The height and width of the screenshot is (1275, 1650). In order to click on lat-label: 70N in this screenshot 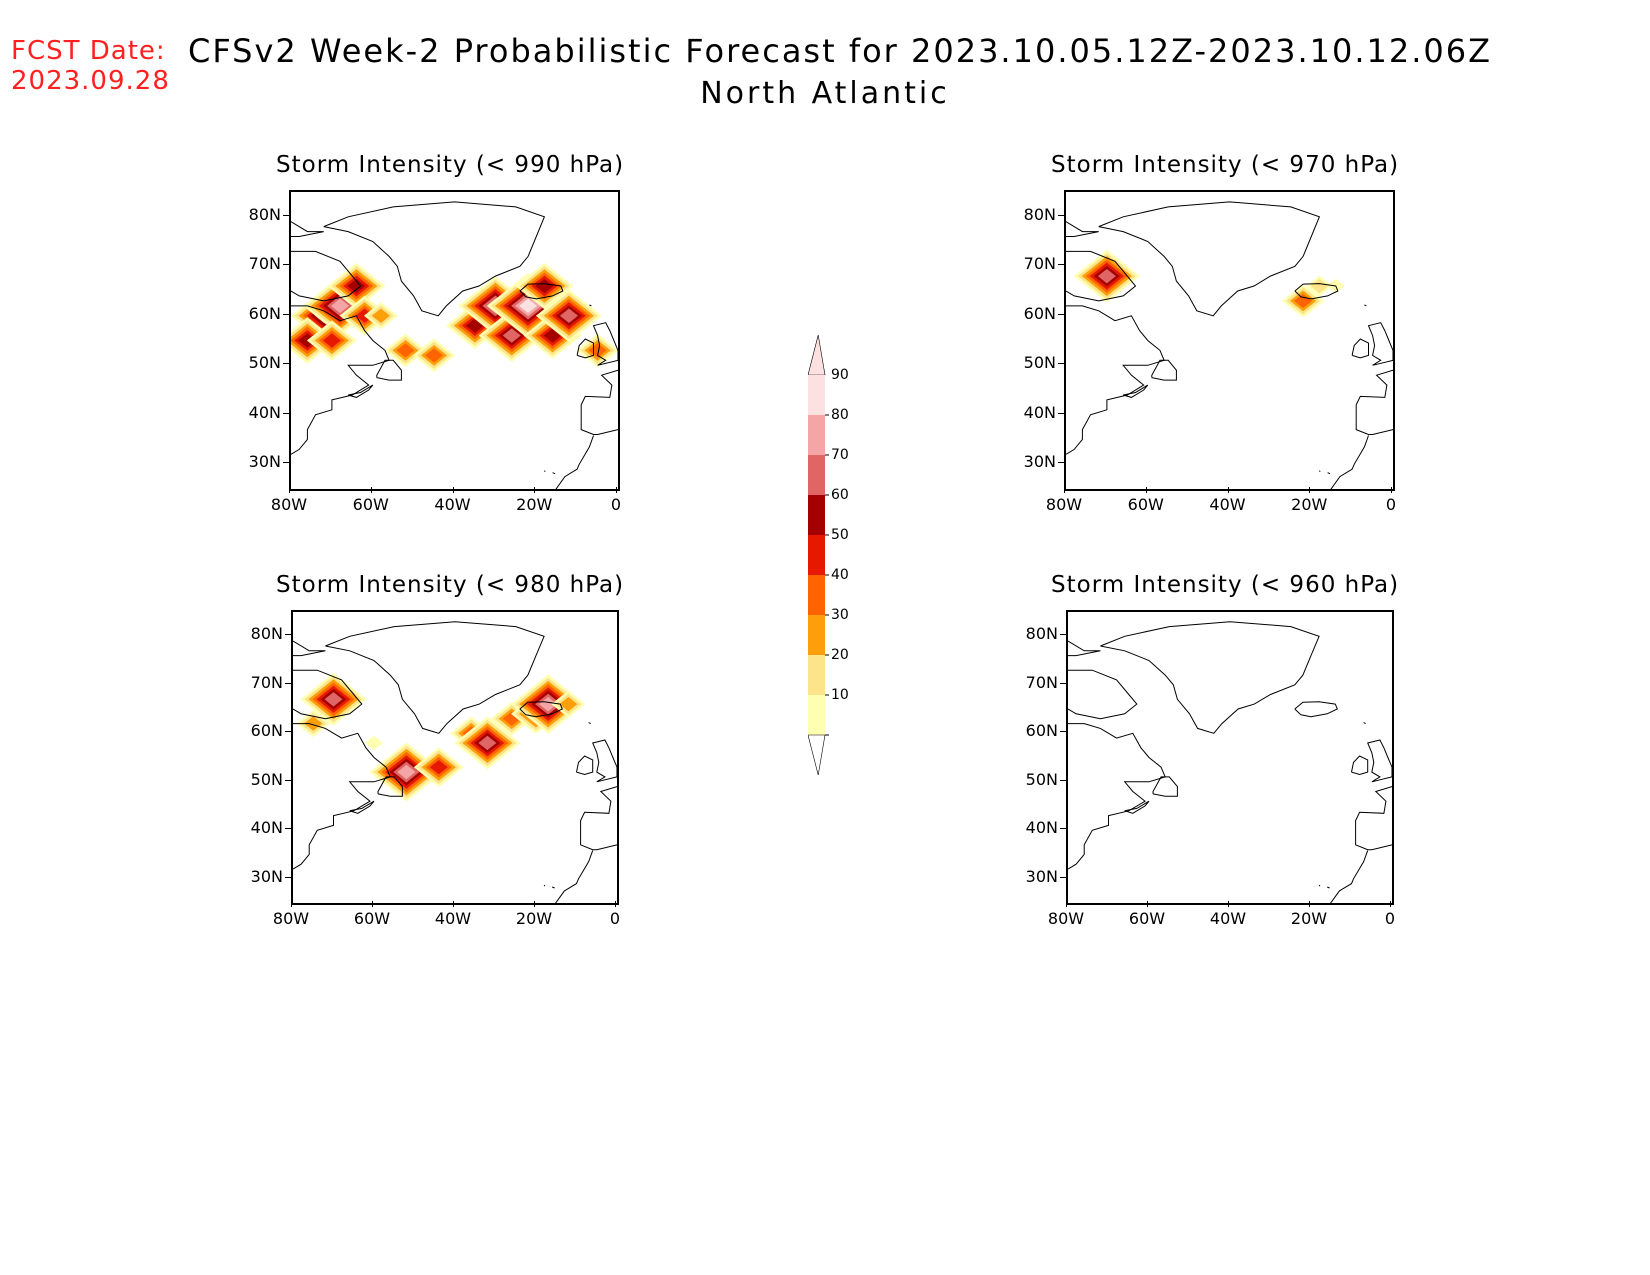, I will do `click(264, 264)`.